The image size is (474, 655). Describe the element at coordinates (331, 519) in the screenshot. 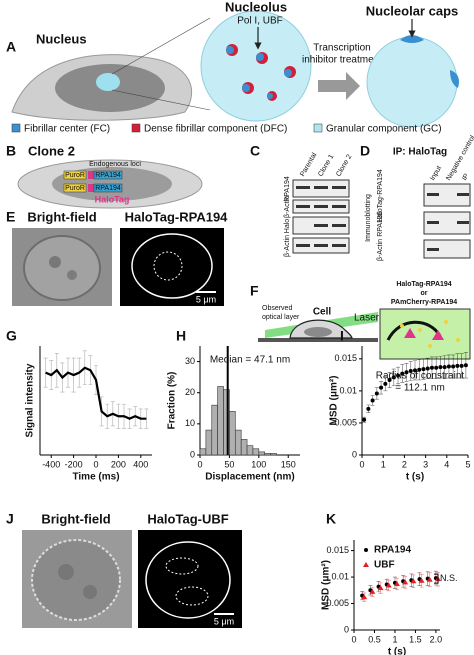

I see `panel-label: K` at that location.